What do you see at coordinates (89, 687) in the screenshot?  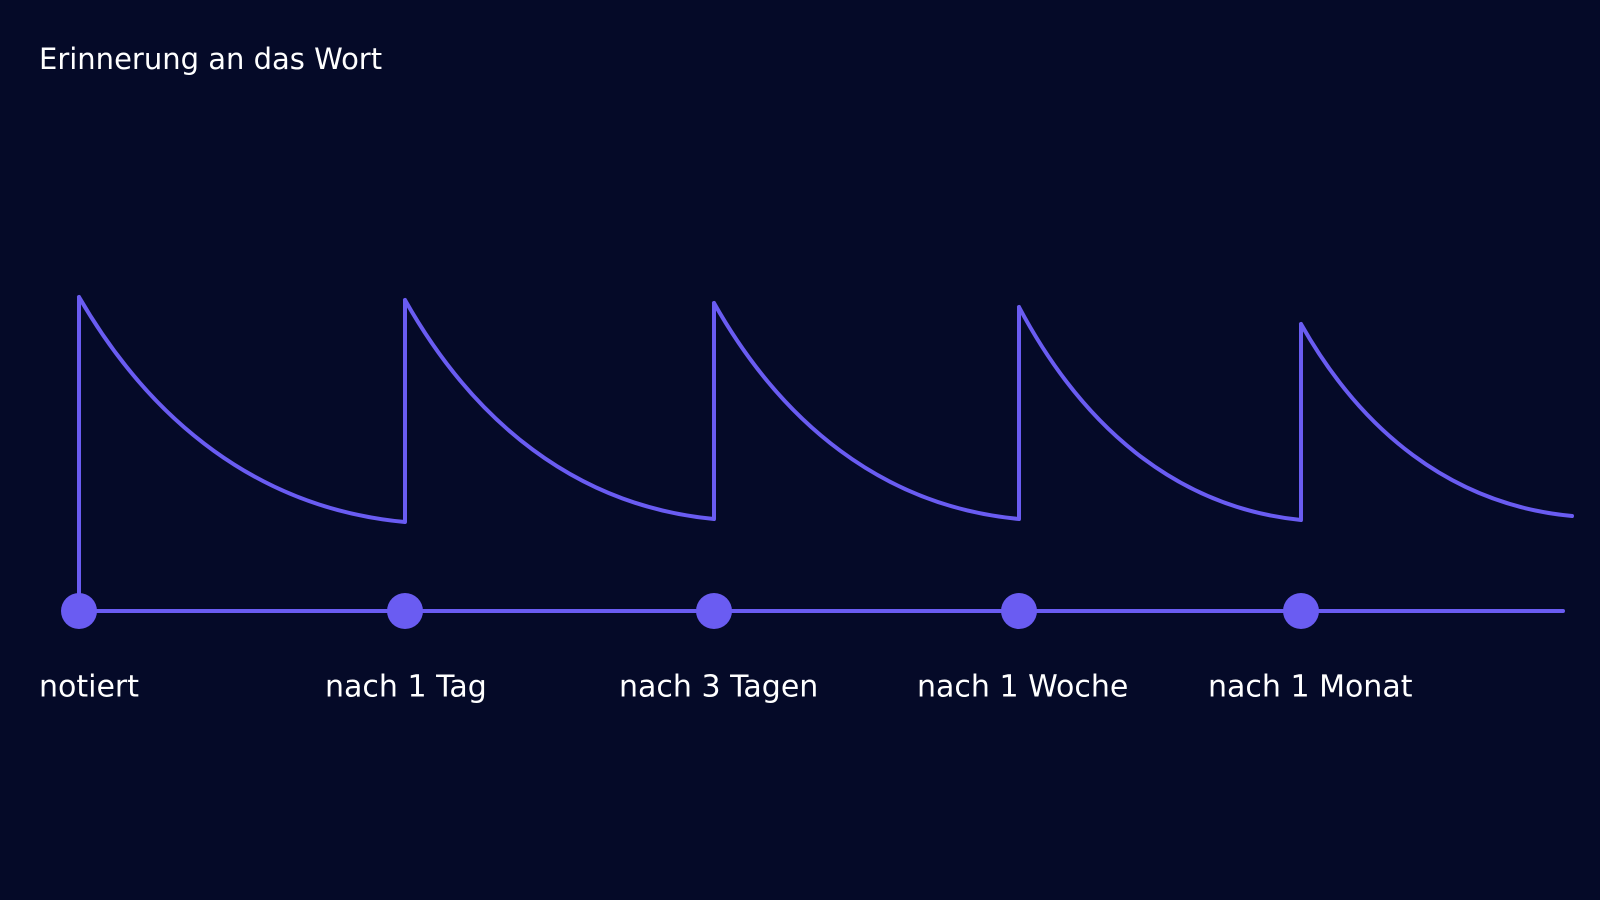 I see `milestone-label: notiert` at bounding box center [89, 687].